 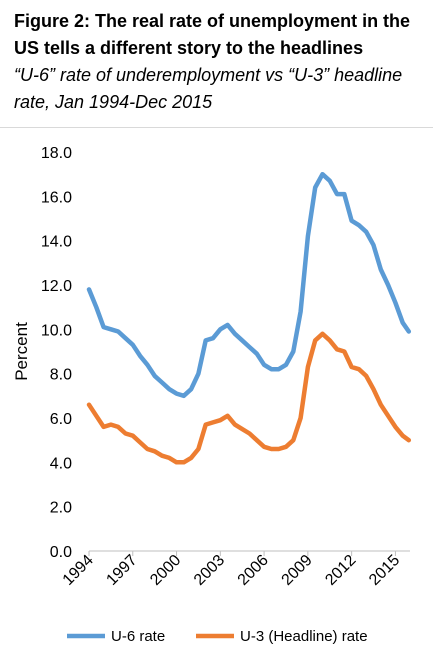 What do you see at coordinates (56, 242) in the screenshot?
I see `y-tick-label: 14.0` at bounding box center [56, 242].